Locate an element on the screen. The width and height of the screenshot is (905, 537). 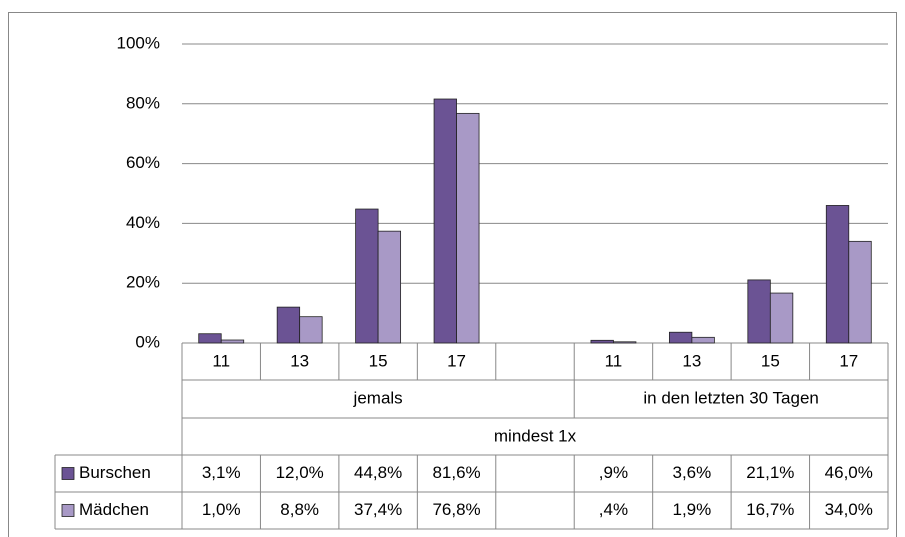
value-label: ,4% is located at coordinates (613, 509).